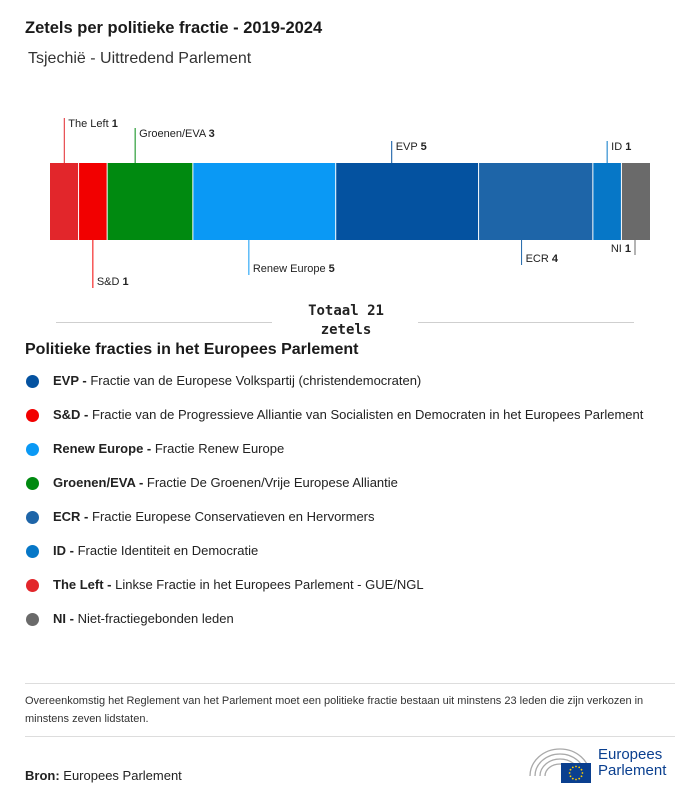  What do you see at coordinates (542, 259) in the screenshot?
I see `segment-label-ecr: ECR 4` at bounding box center [542, 259].